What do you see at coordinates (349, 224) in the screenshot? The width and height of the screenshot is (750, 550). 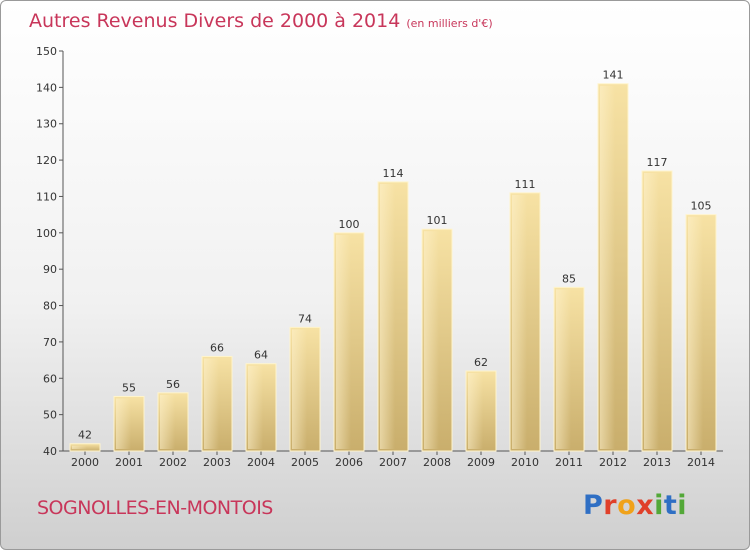 I see `data-label: 100` at bounding box center [349, 224].